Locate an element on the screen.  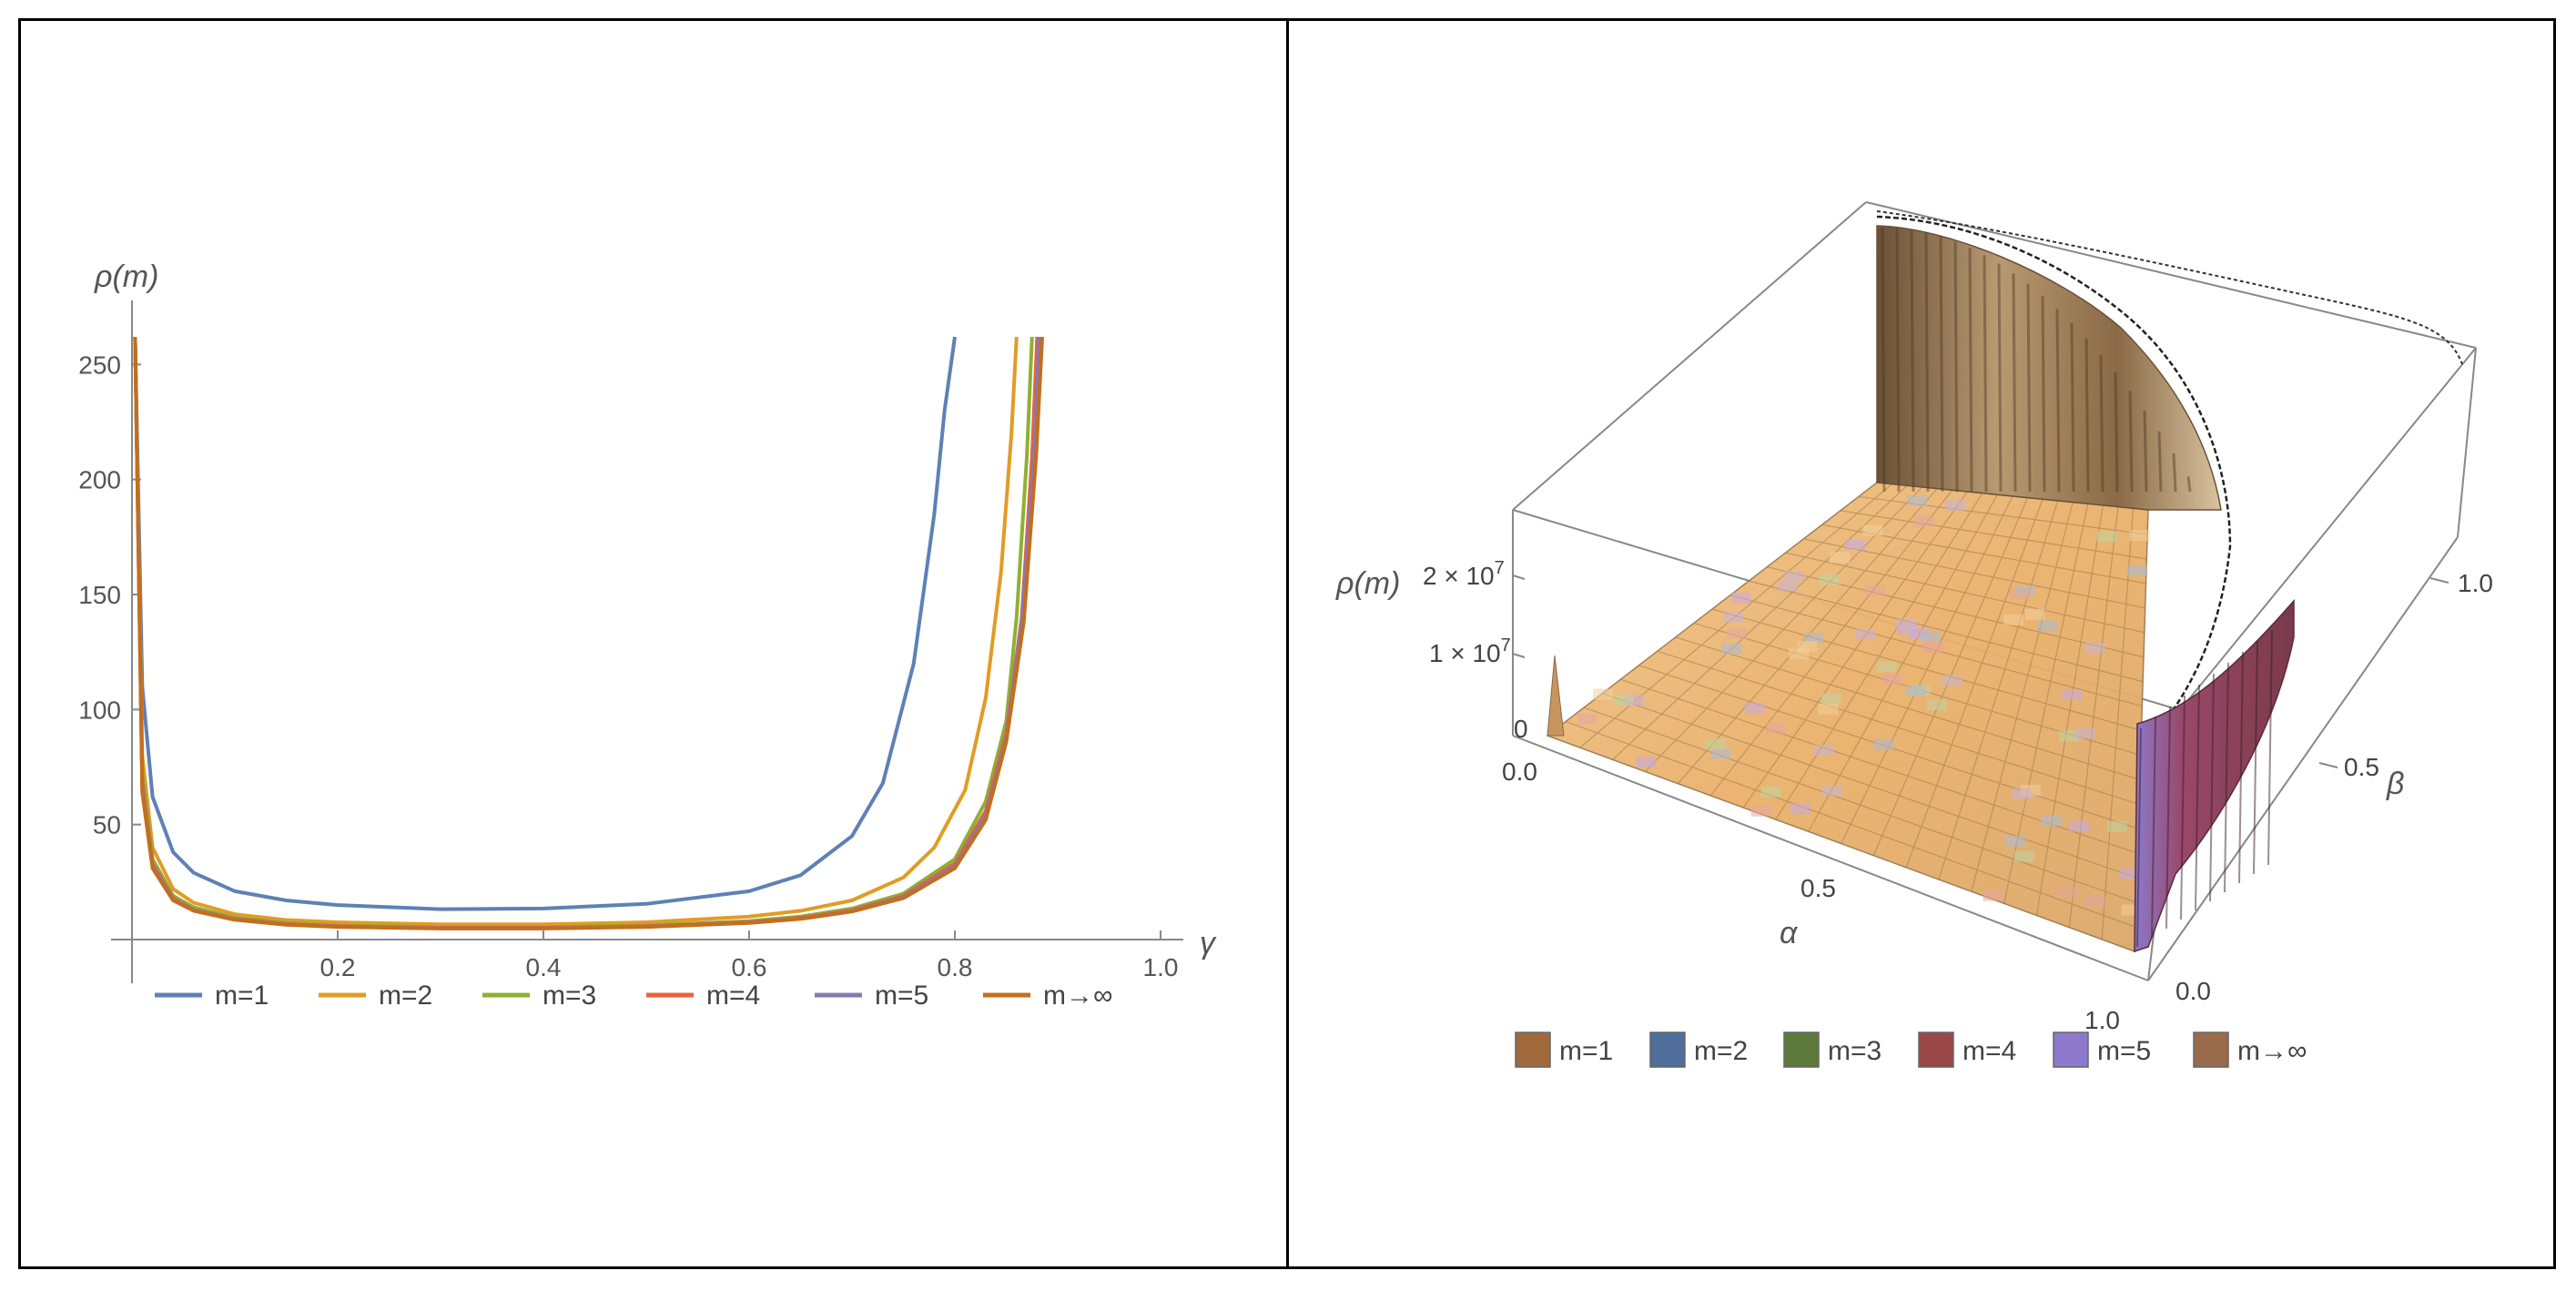
y-ticks: 0.0 0.5 1.0 is located at coordinates (2334, 787).